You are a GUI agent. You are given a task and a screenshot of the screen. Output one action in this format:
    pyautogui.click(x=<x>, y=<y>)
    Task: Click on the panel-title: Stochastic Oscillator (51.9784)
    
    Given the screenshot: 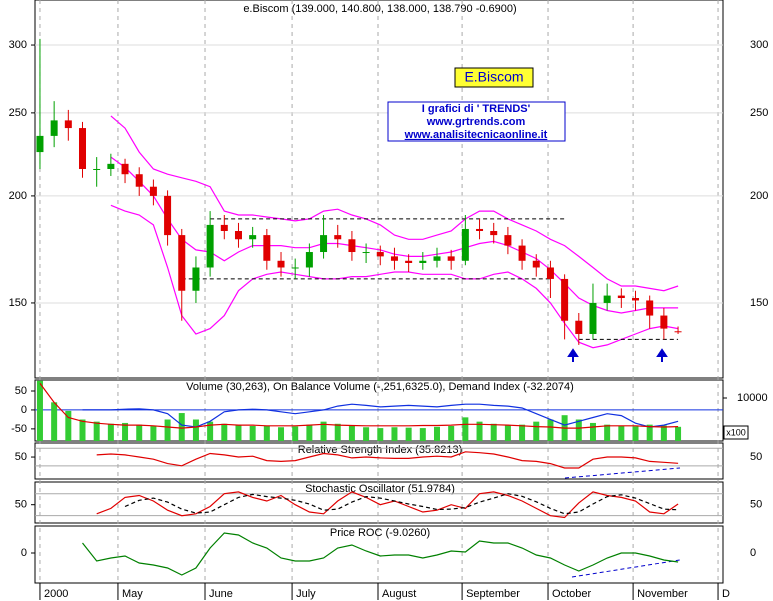 What is the action you would take?
    pyautogui.click(x=380, y=489)
    